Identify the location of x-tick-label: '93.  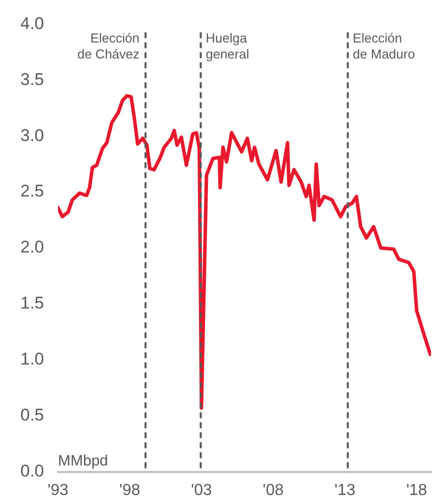
(58, 490).